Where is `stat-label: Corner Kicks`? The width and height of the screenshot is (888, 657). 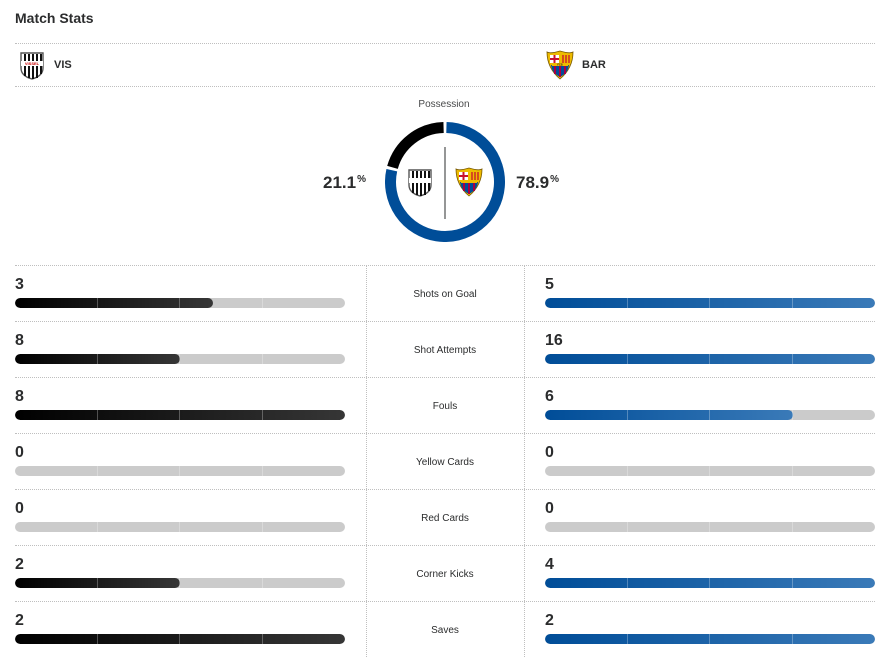
stat-label: Corner Kicks is located at coordinates (445, 574).